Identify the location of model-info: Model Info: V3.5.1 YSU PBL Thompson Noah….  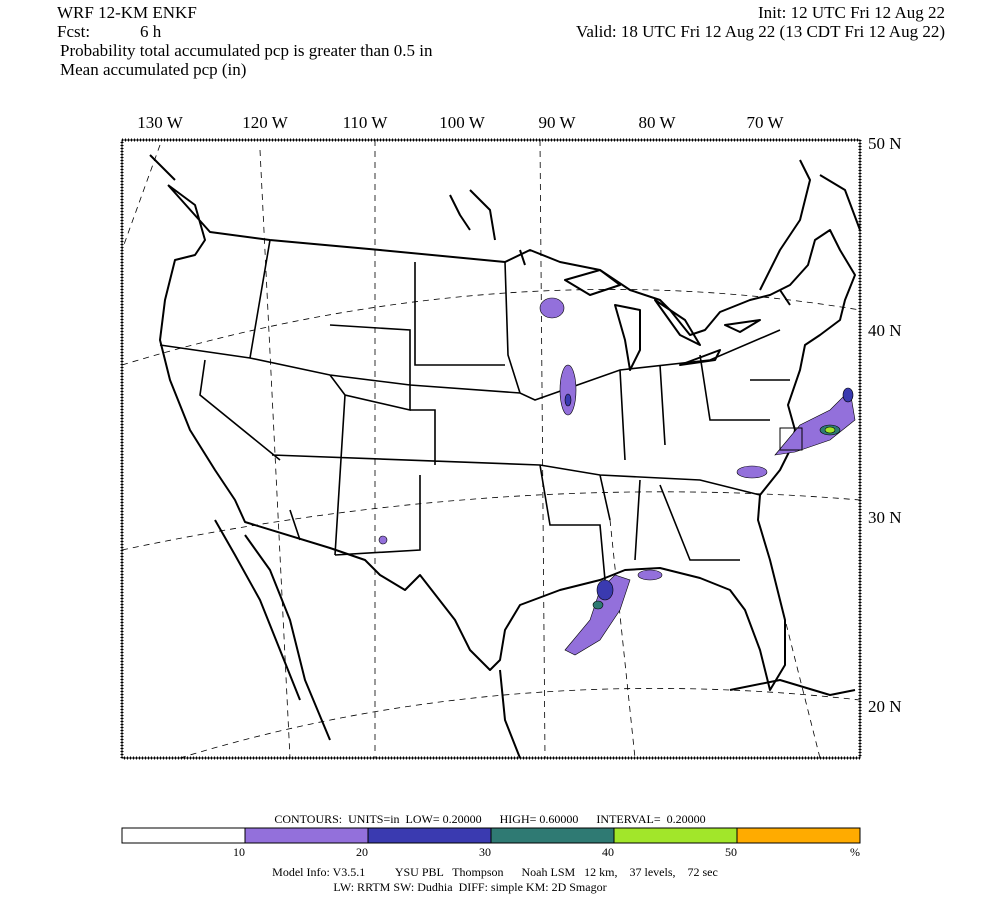
(495, 872).